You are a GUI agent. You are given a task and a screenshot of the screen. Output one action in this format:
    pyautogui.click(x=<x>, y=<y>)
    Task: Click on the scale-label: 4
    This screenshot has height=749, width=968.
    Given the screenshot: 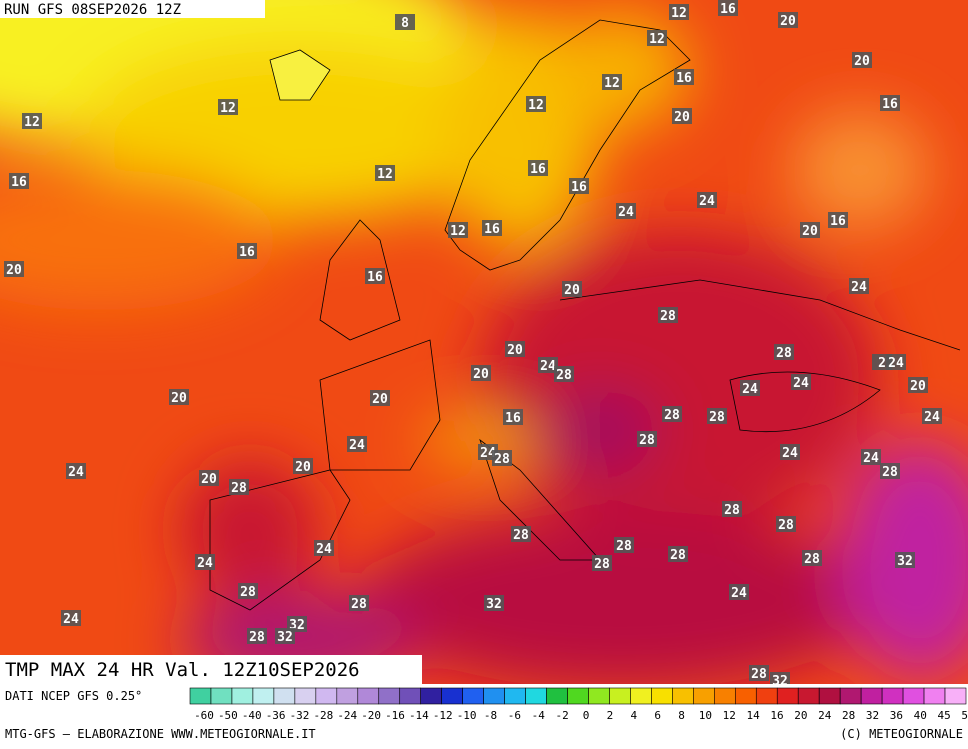 What is the action you would take?
    pyautogui.click(x=633, y=715)
    